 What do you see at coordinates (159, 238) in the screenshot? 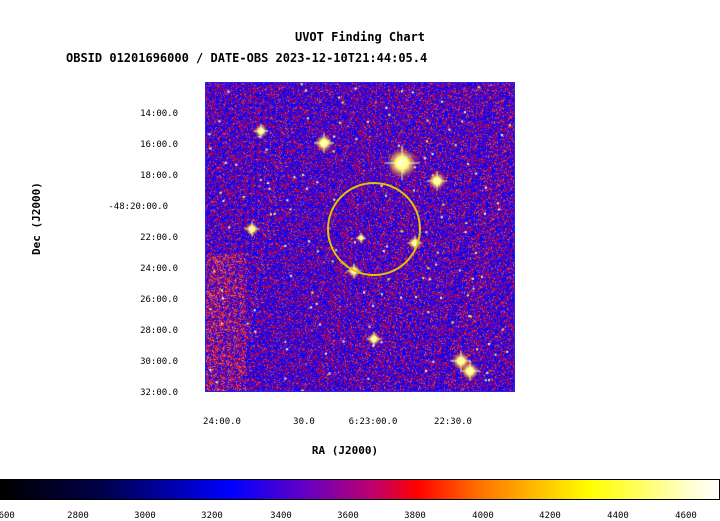
I see `ytick-label: 22:00.0` at bounding box center [159, 238].